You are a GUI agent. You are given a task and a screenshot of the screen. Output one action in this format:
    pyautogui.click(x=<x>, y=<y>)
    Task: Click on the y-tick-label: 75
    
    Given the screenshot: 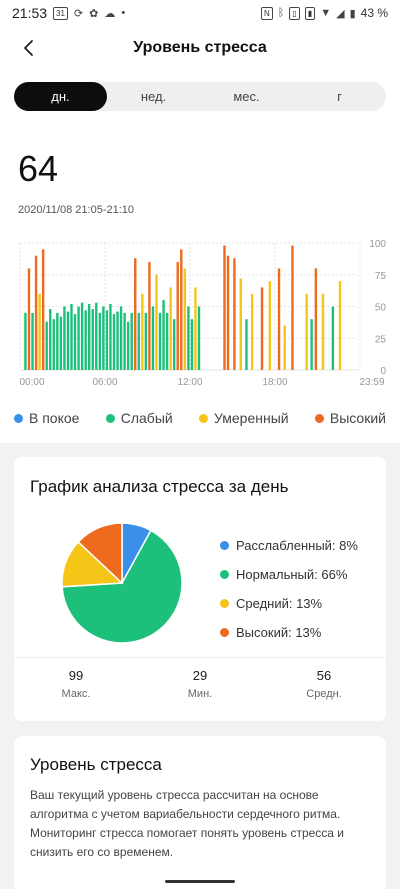 What is the action you would take?
    pyautogui.click(x=381, y=276)
    